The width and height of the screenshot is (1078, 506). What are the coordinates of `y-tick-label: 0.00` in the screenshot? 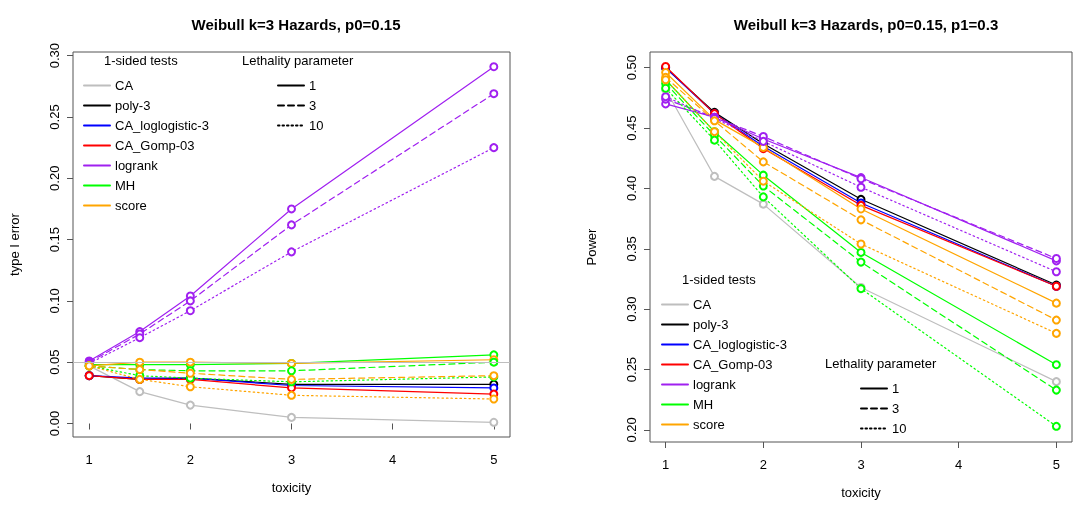 It's located at (54, 423).